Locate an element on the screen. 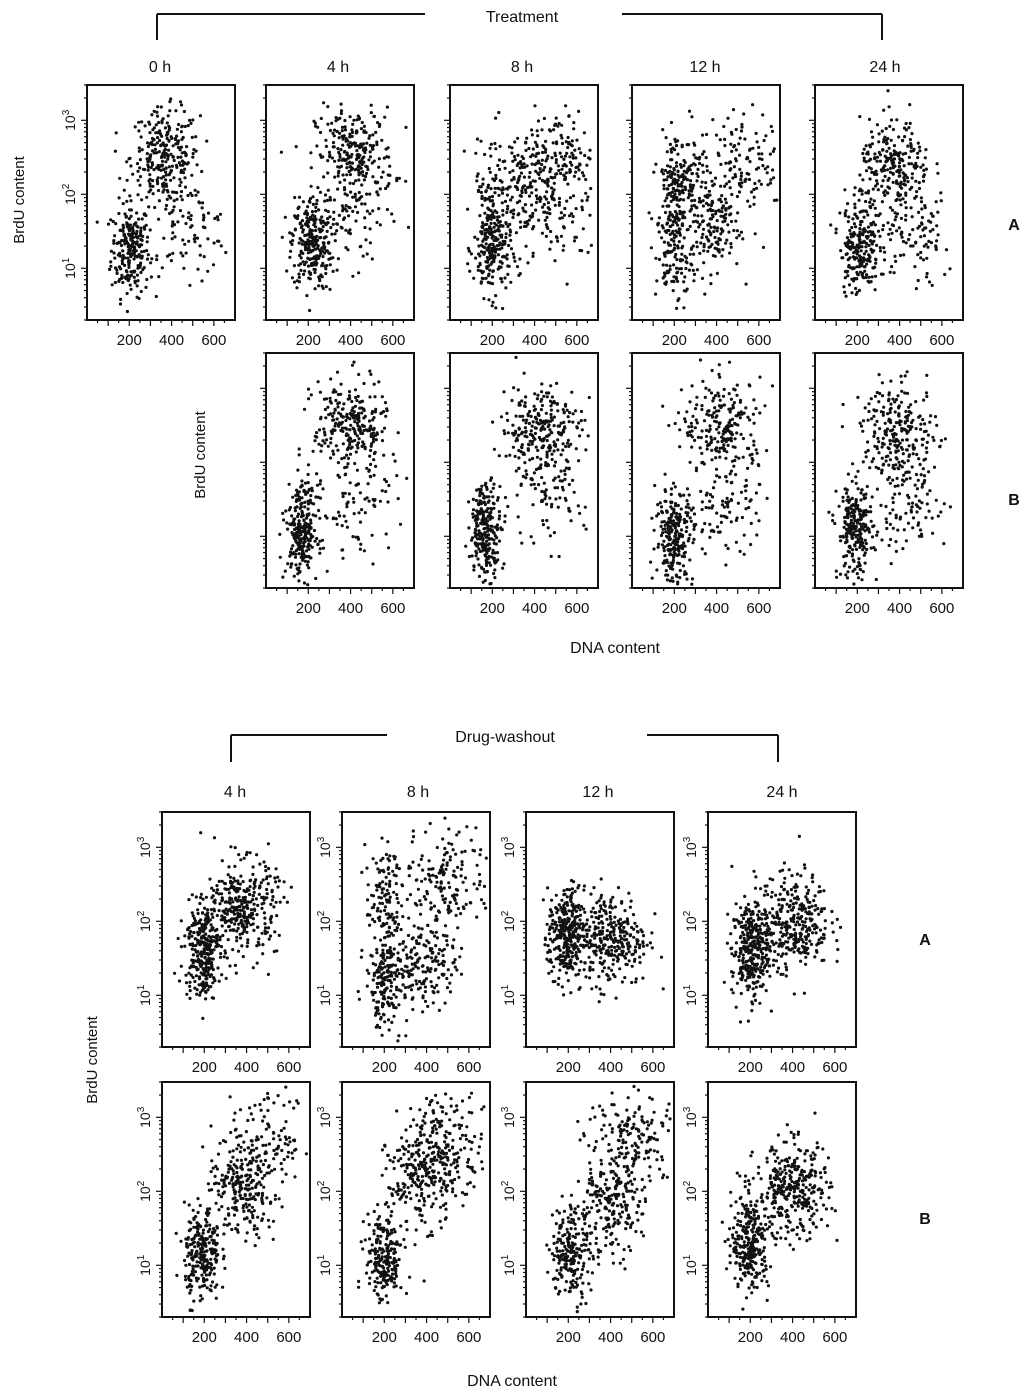  x-tick-label: 600 is located at coordinates (941, 340).